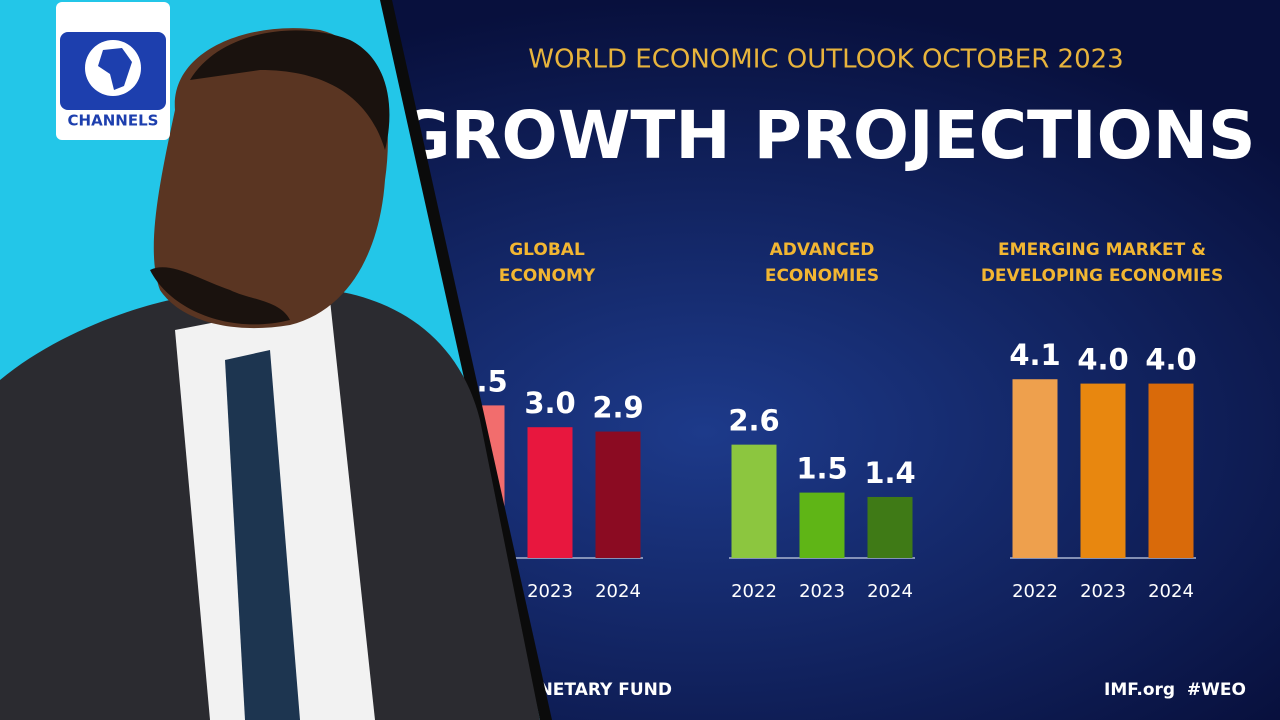 Image resolution: width=1280 pixels, height=720 pixels. What do you see at coordinates (547, 263) in the screenshot?
I see `chart-title: GLOBAL ECONOMY` at bounding box center [547, 263].